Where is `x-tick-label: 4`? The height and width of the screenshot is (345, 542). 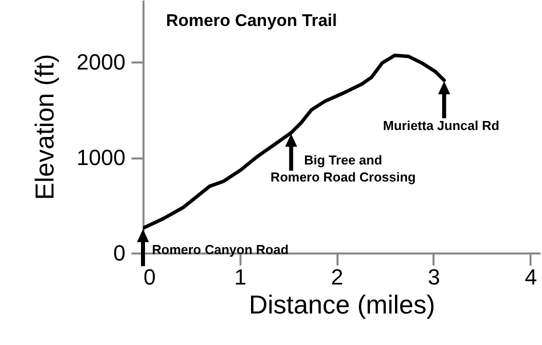
x-tick-label: 4 is located at coordinates (530, 277).